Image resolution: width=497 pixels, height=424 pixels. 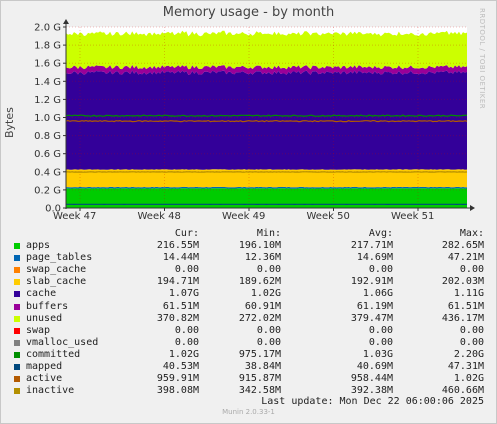 I want to click on legend-name: apps, so click(x=38, y=245).